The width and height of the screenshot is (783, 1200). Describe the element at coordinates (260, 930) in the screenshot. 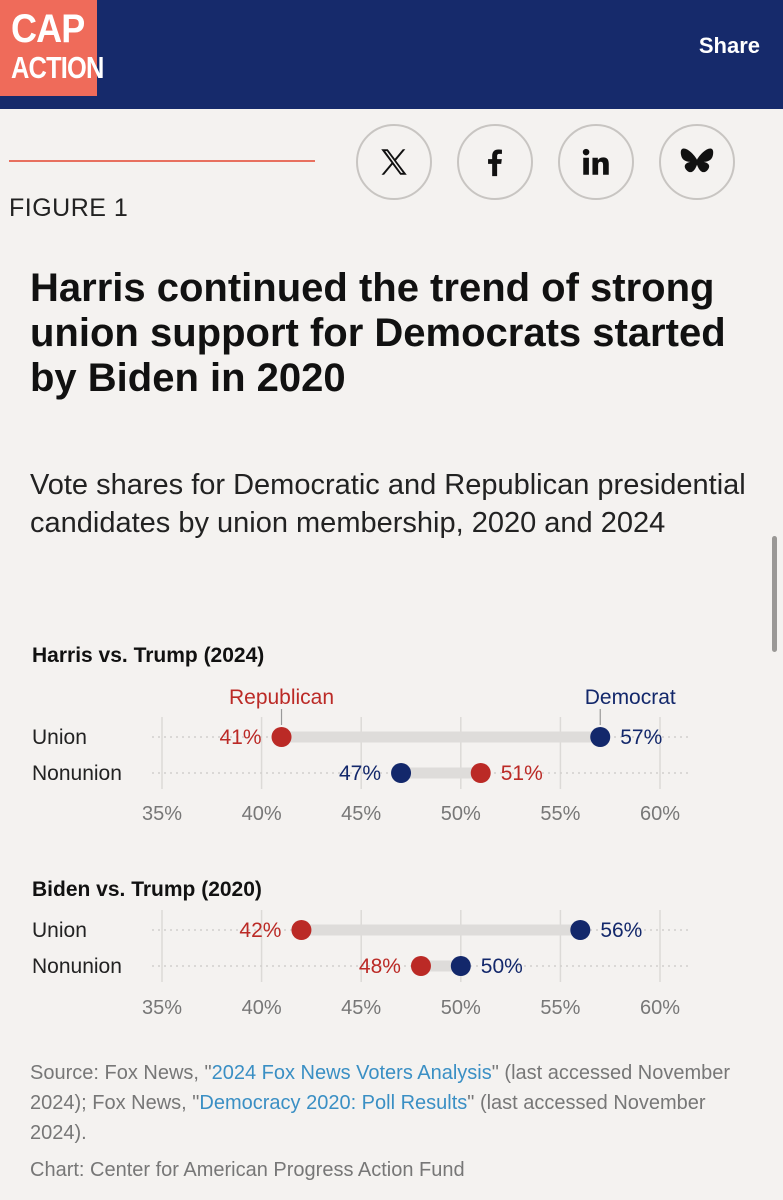

I see `republican-value-label-2020-0: 42%` at that location.